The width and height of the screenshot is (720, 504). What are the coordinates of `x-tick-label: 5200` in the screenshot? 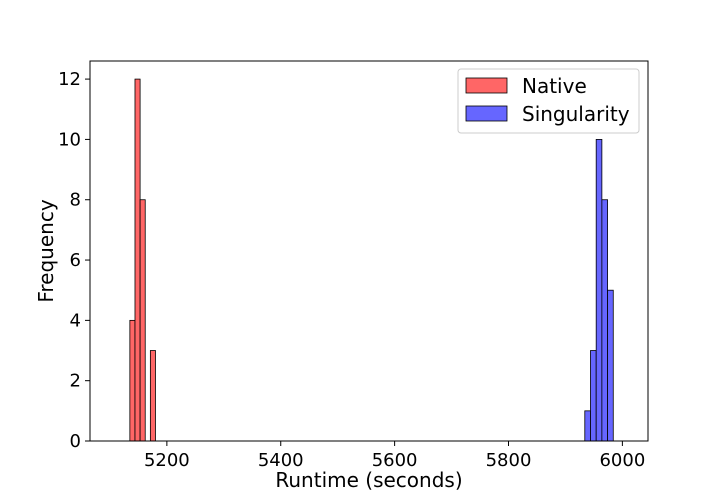 It's located at (167, 460).